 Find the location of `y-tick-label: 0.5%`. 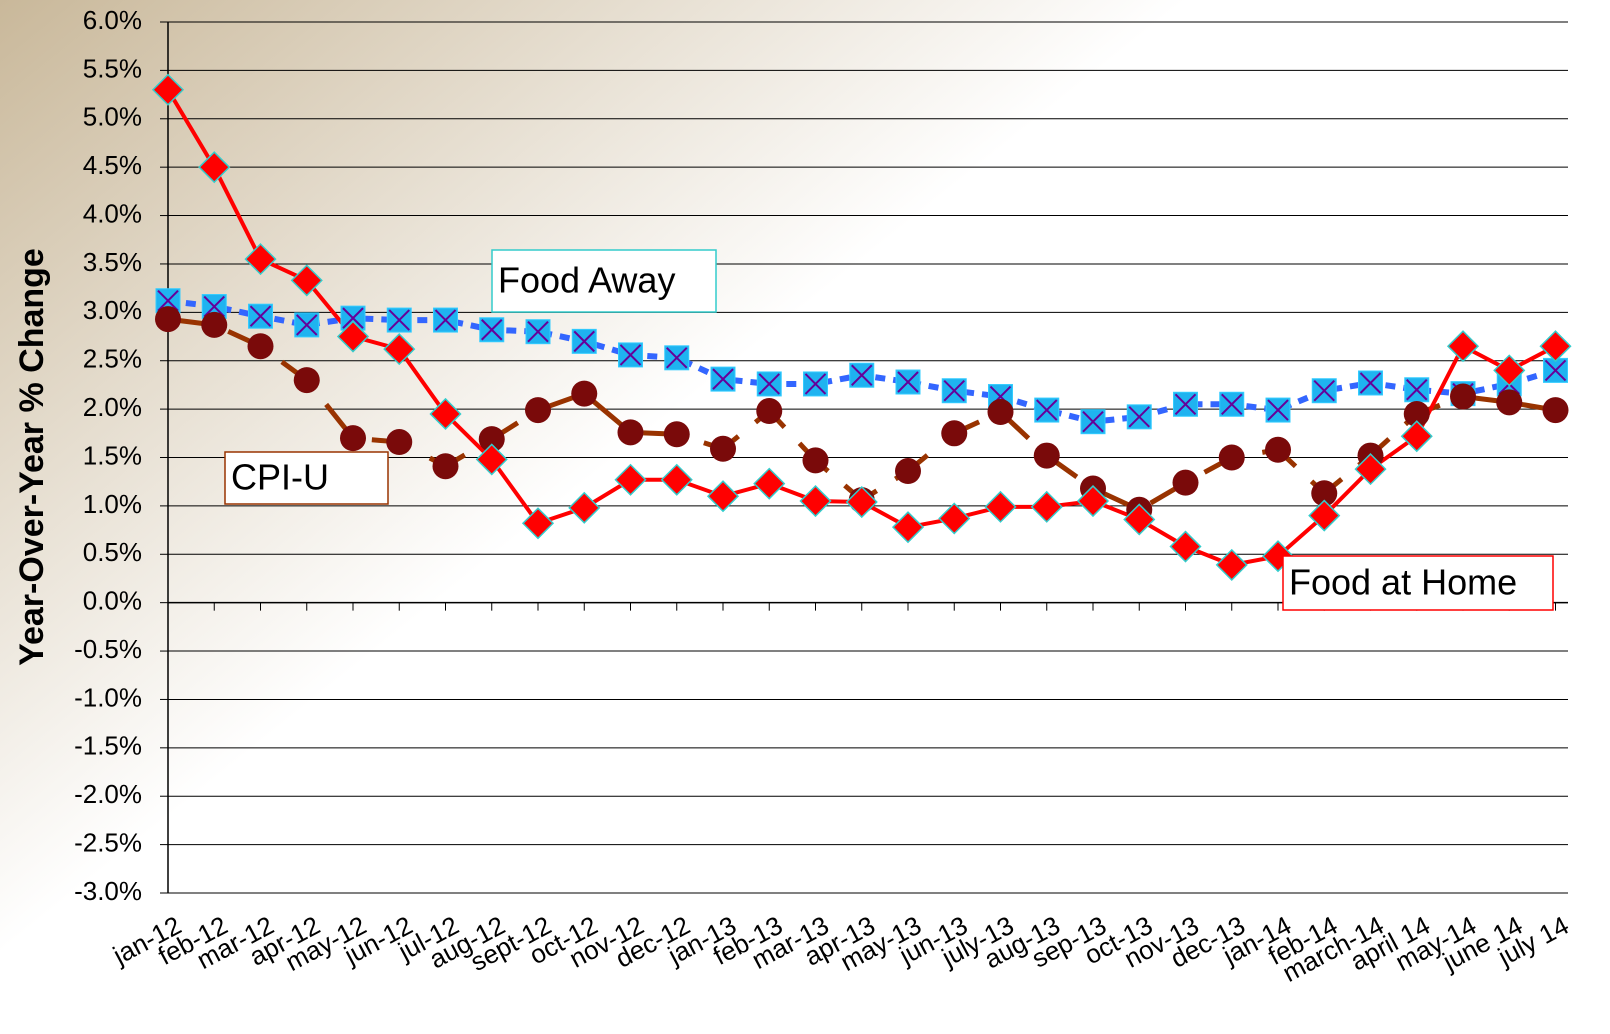

y-tick-label: 0.5% is located at coordinates (112, 552).